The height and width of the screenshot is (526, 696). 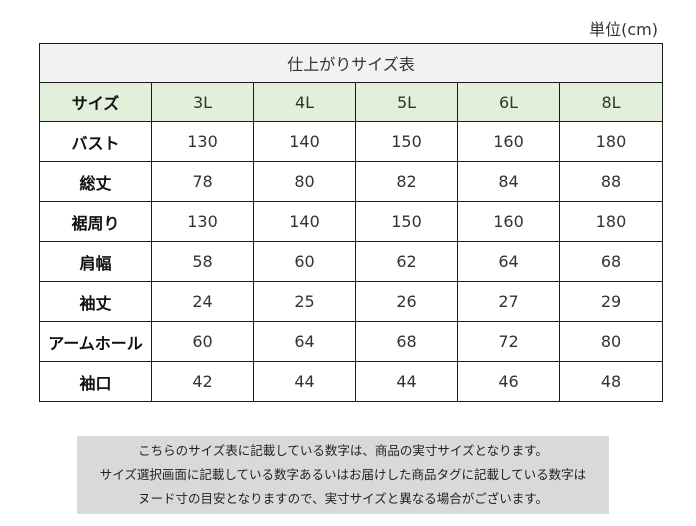 I want to click on table-cell: 42, so click(x=202, y=381).